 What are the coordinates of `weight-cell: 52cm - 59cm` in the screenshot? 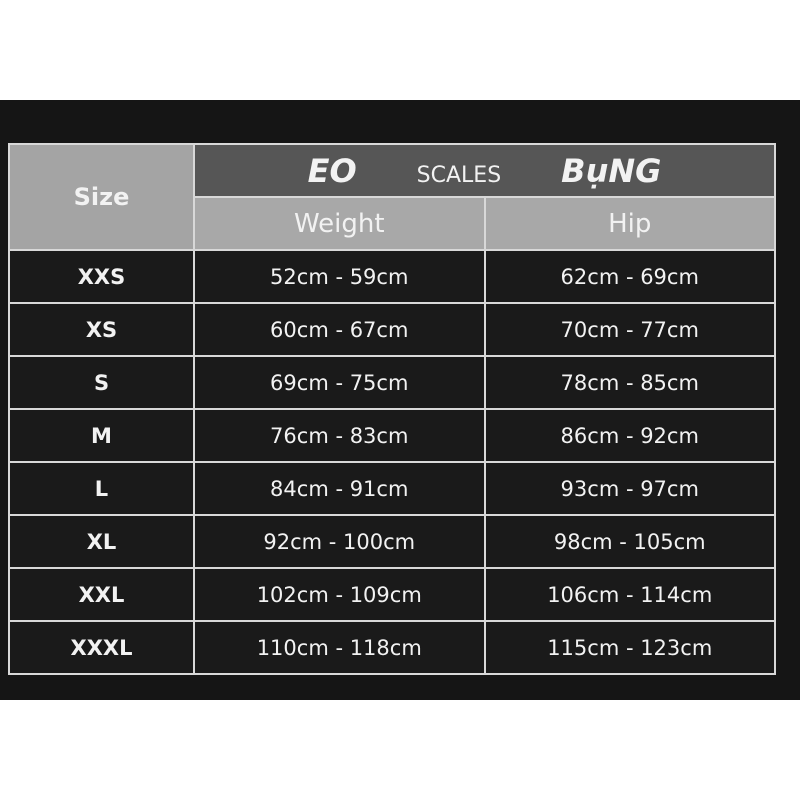 It's located at (339, 276).